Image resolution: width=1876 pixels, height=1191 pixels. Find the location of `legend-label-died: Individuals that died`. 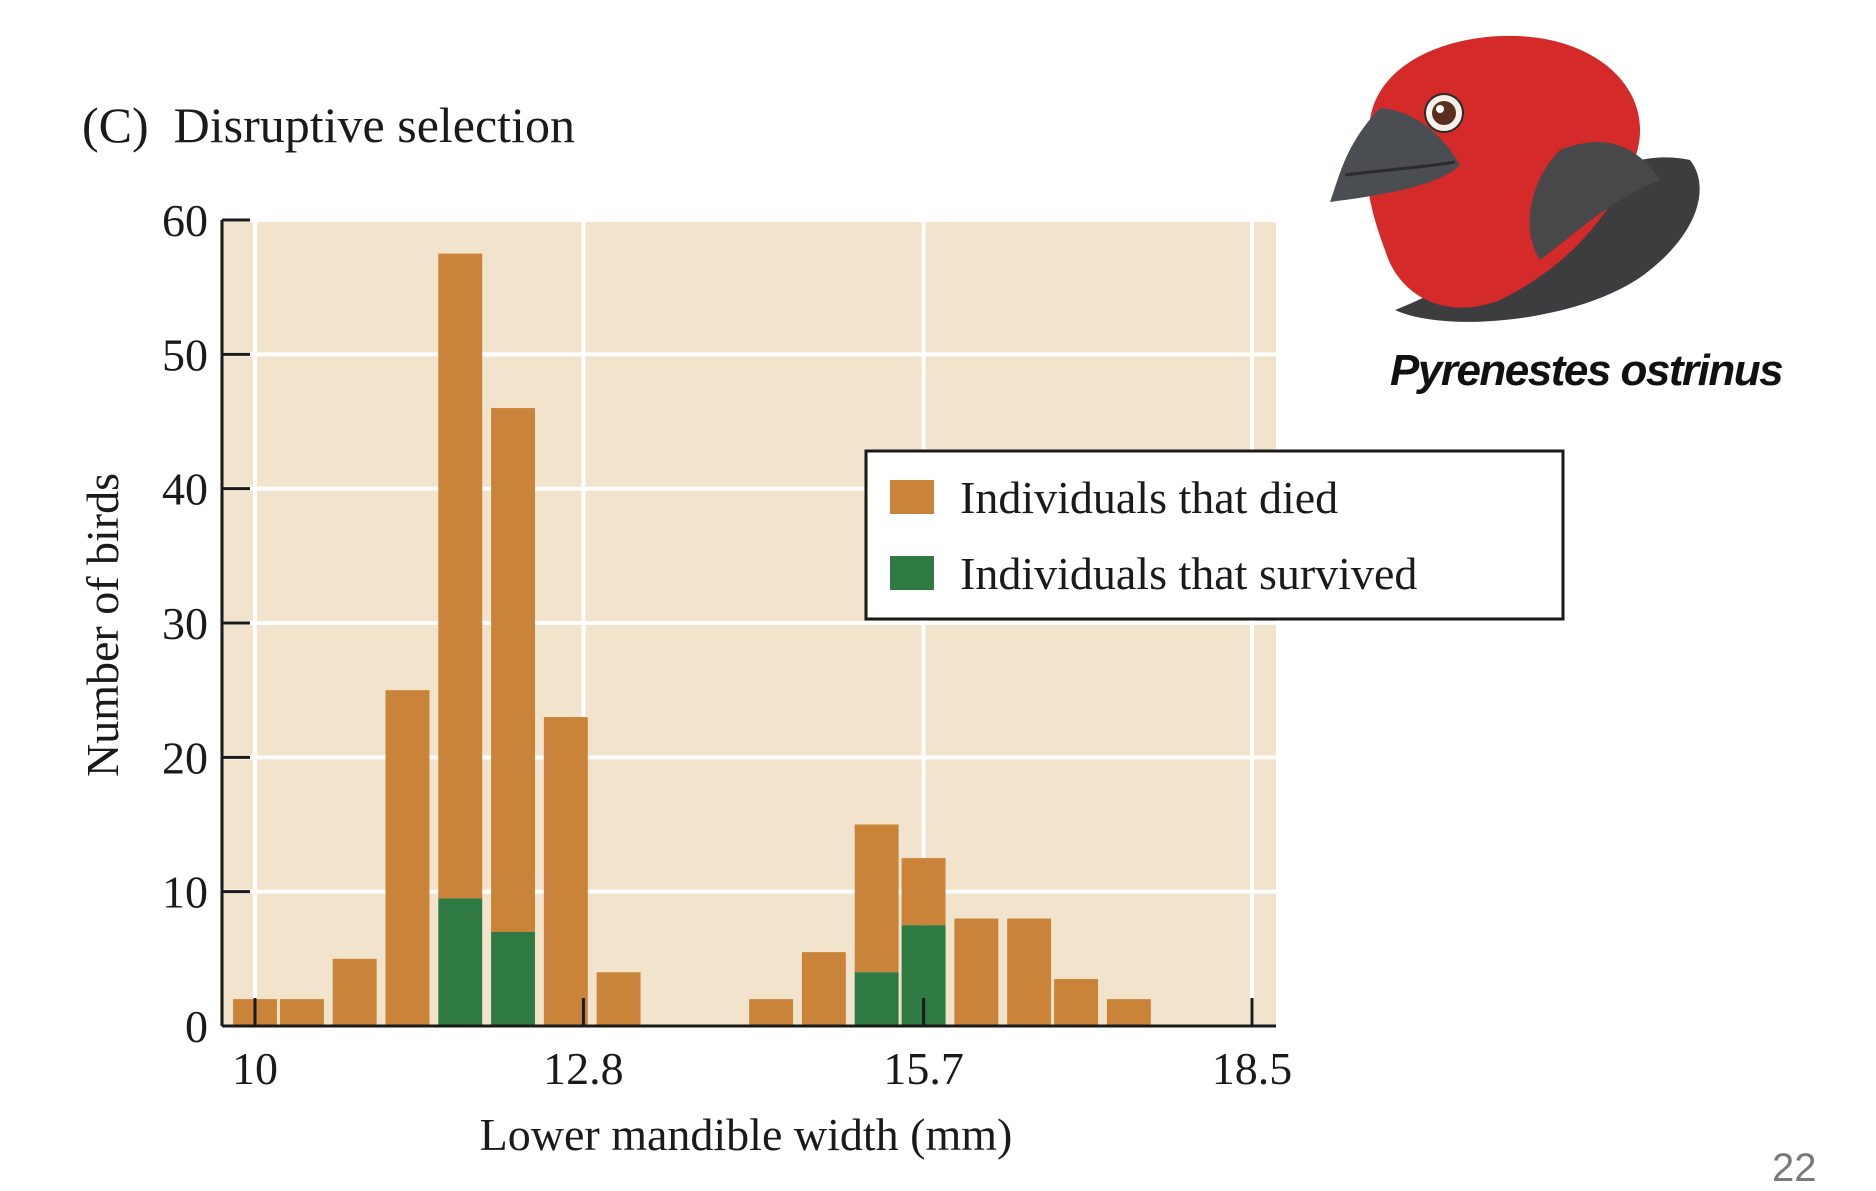

legend-label-died: Individuals that died is located at coordinates (1149, 497).